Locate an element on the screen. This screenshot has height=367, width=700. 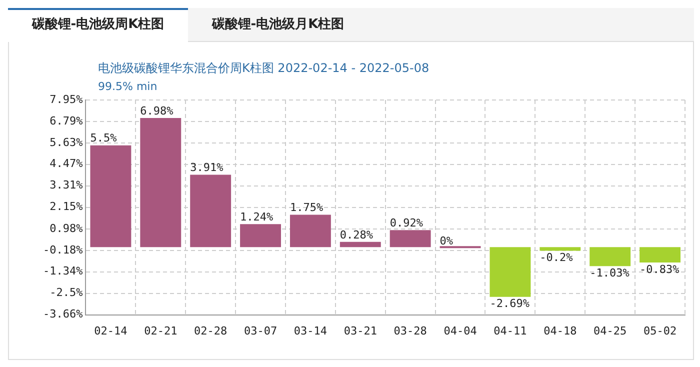
x-tick-label: 03-21 is located at coordinates (360, 331).